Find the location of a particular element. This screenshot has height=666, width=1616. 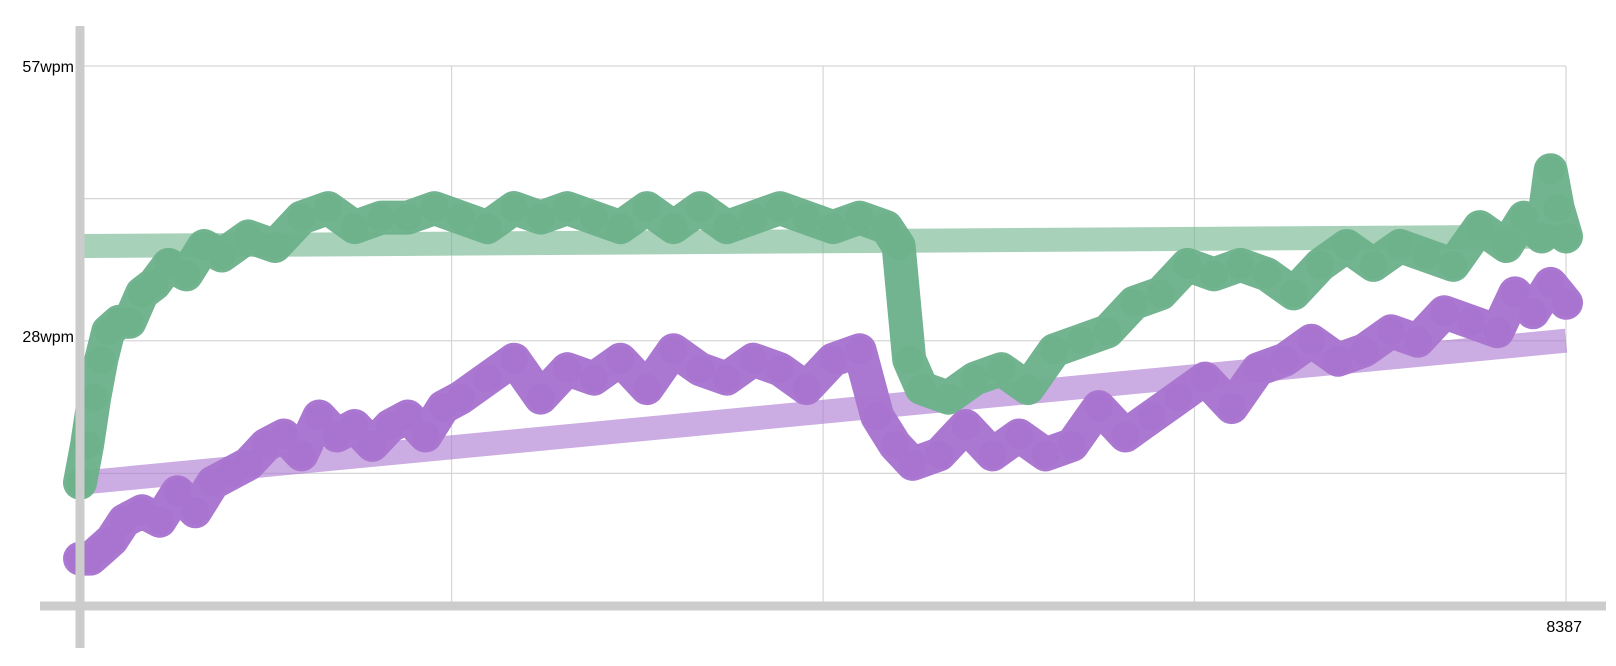

x-tick-label-8387: 8387 is located at coordinates (1564, 627).